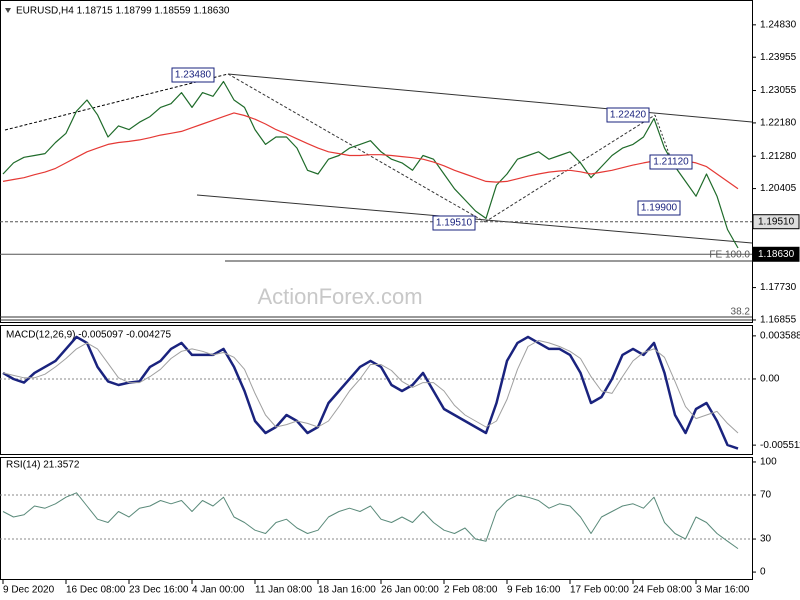 This screenshot has height=600, width=800. I want to click on x-tick-label: 4 Jan 00:00, so click(218, 590).